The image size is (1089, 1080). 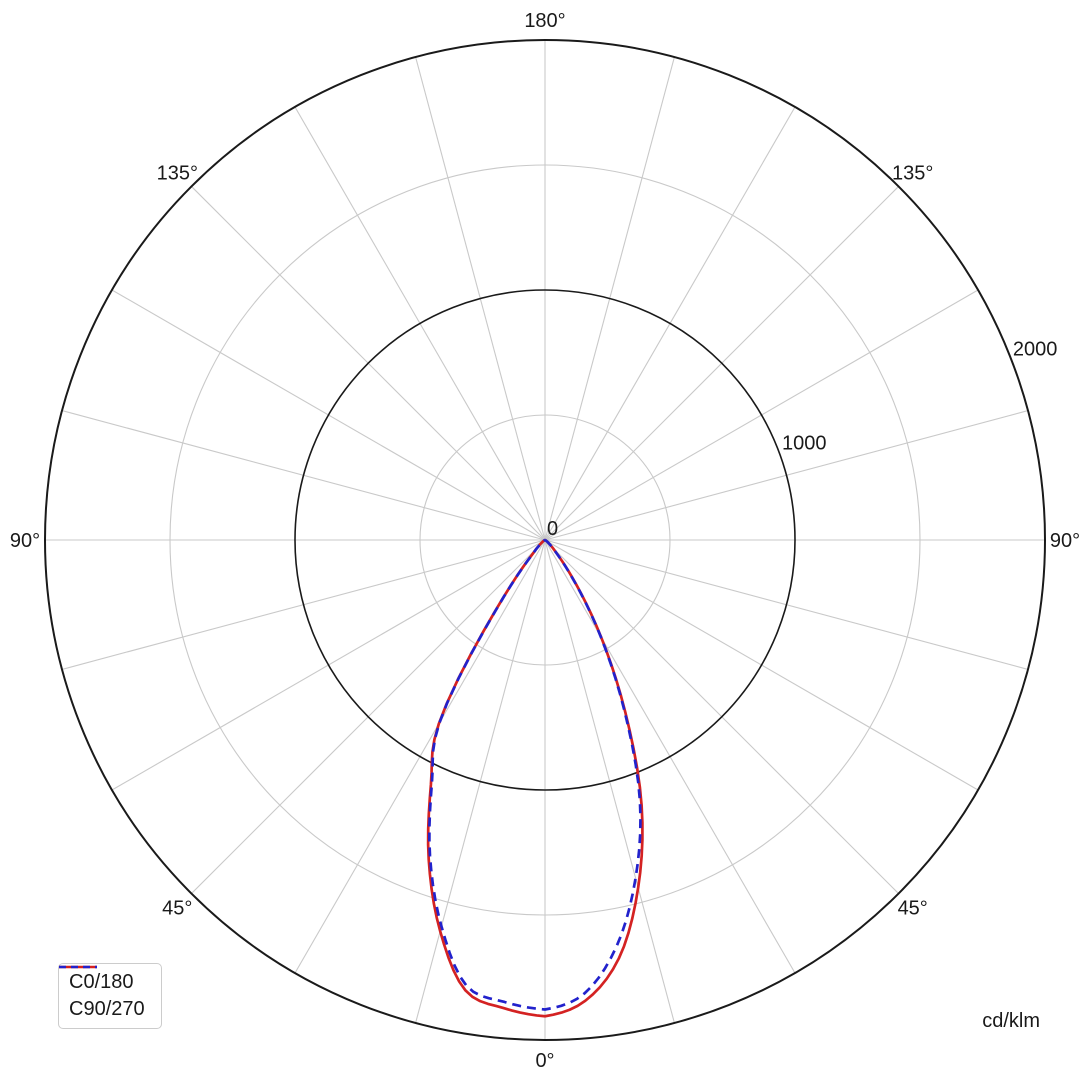 I want to click on radial-label-2000: 2000, so click(x=1035, y=350).